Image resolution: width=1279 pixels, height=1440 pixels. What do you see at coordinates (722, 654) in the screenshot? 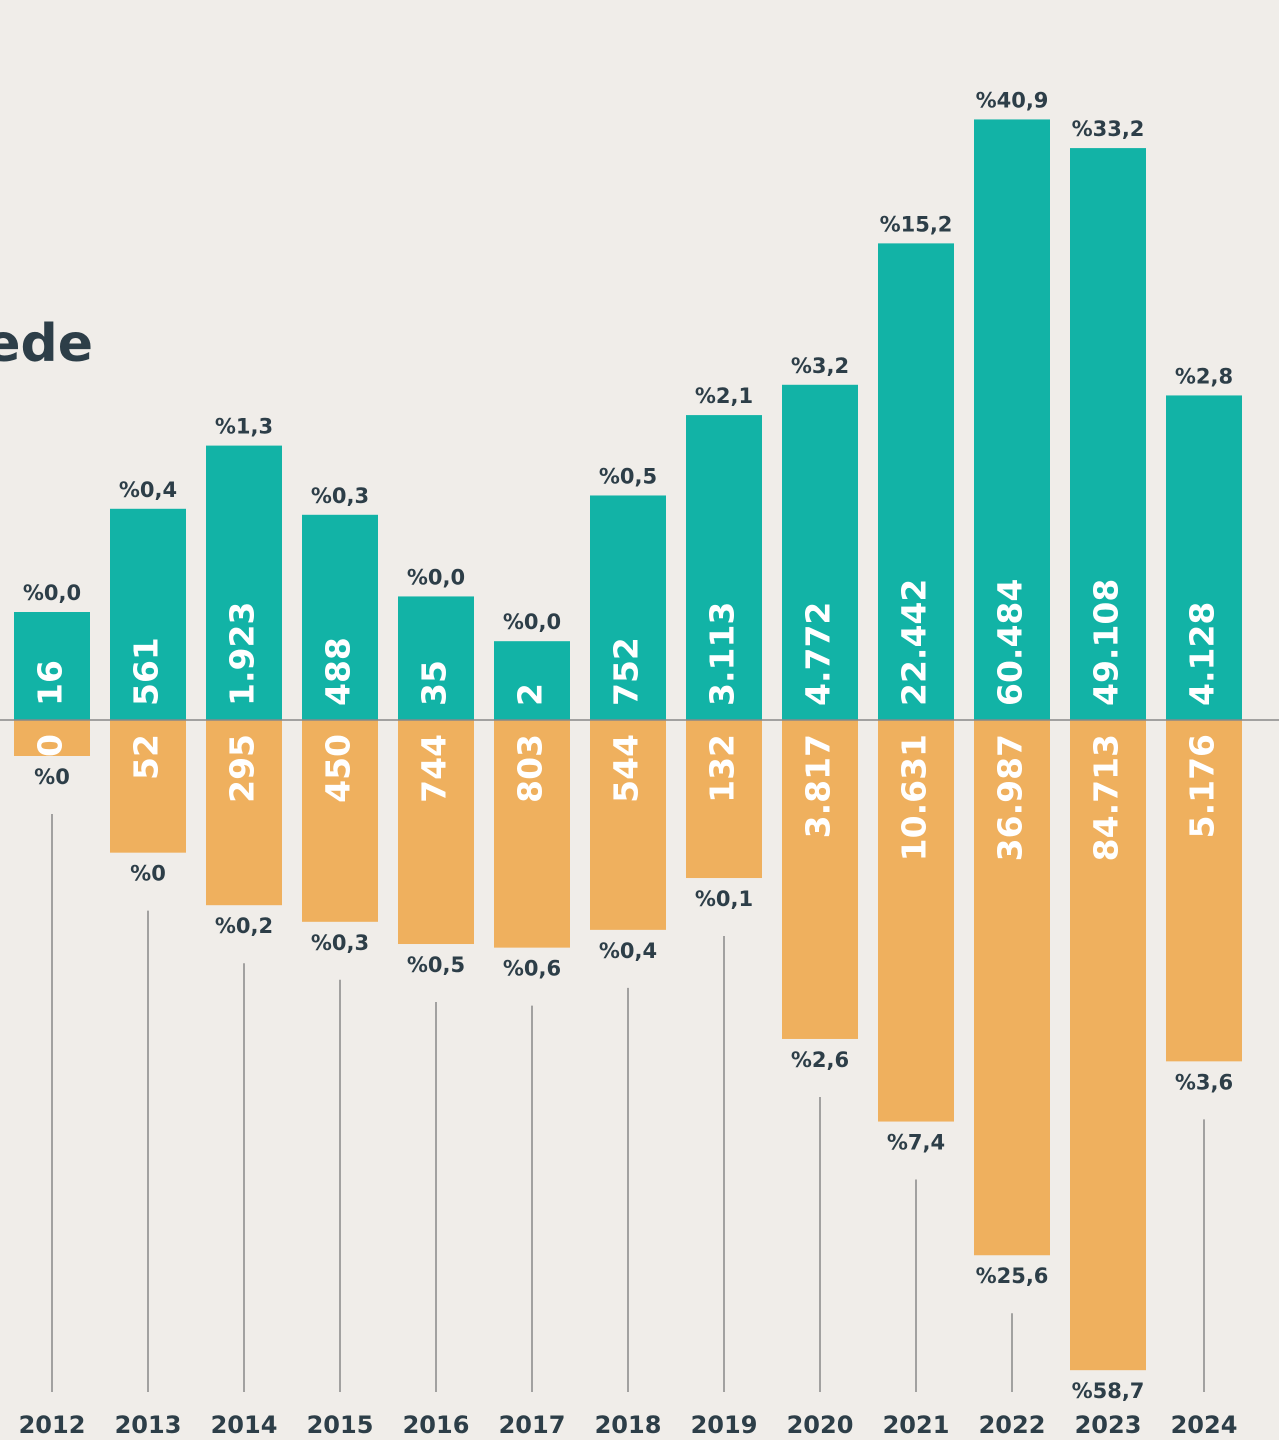
I see `value-label: 3.113` at bounding box center [722, 654].